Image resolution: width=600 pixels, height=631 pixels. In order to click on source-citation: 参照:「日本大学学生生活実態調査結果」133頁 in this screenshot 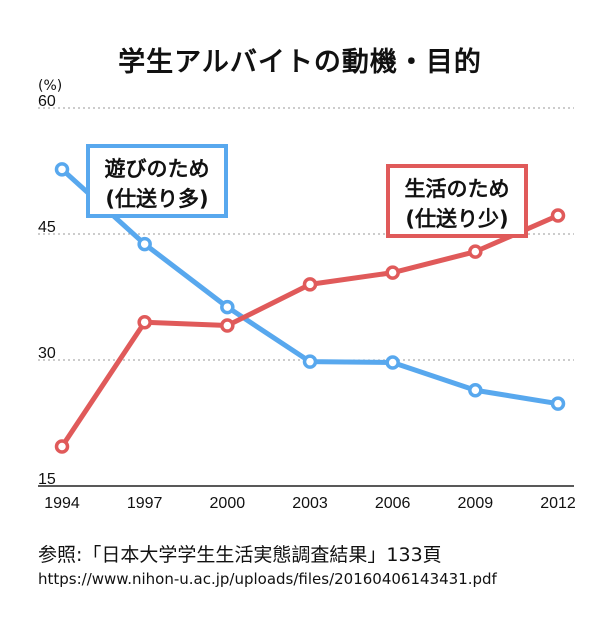, I will do `click(240, 555)`.